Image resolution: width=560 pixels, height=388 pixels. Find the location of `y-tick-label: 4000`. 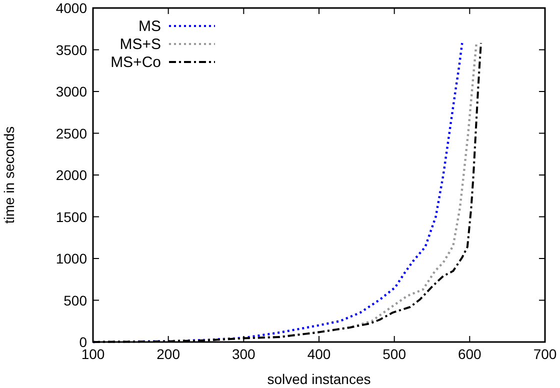

y-tick-label: 4000 is located at coordinates (72, 8).